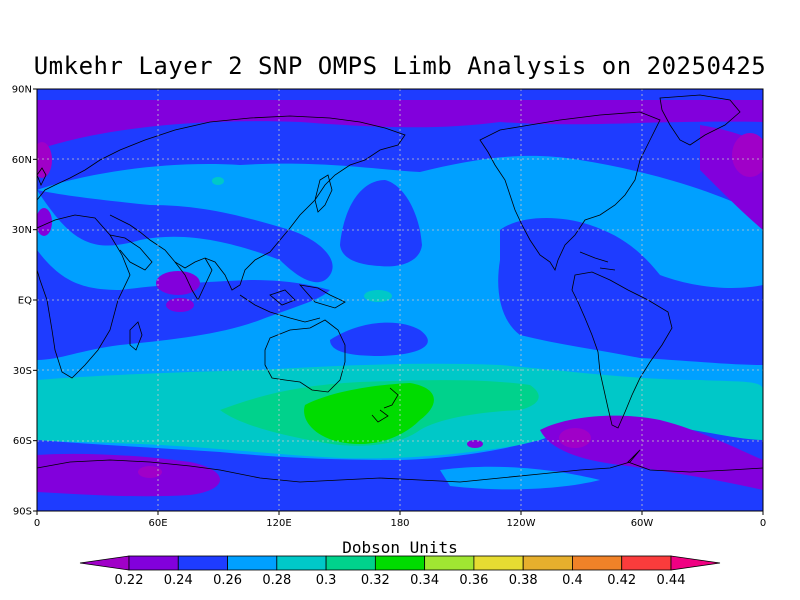 Image resolution: width=800 pixels, height=600 pixels. What do you see at coordinates (136, 336) in the screenshot?
I see `coastline-madagascar` at bounding box center [136, 336].